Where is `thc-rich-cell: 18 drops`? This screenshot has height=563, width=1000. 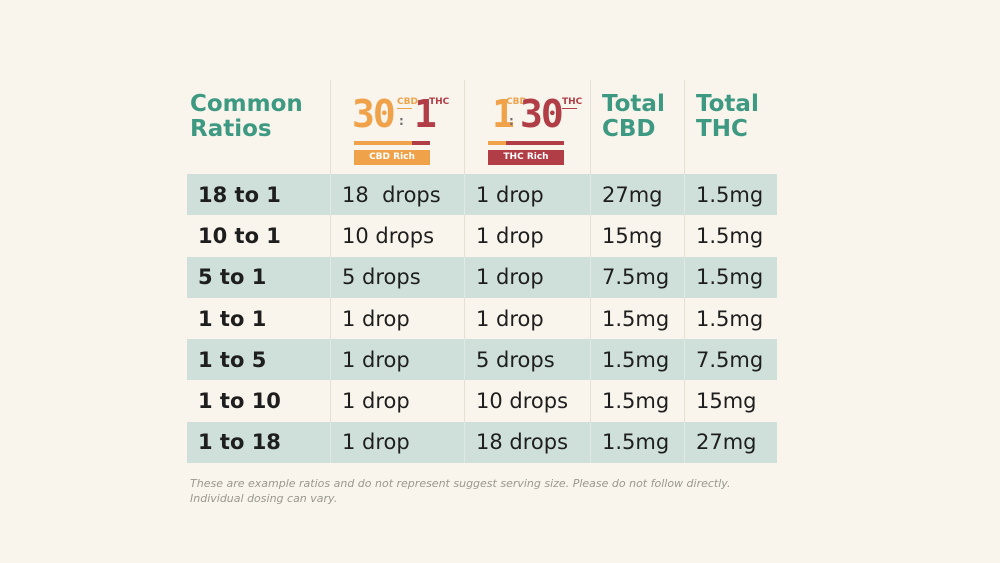 thc-rich-cell: 18 drops is located at coordinates (527, 442).